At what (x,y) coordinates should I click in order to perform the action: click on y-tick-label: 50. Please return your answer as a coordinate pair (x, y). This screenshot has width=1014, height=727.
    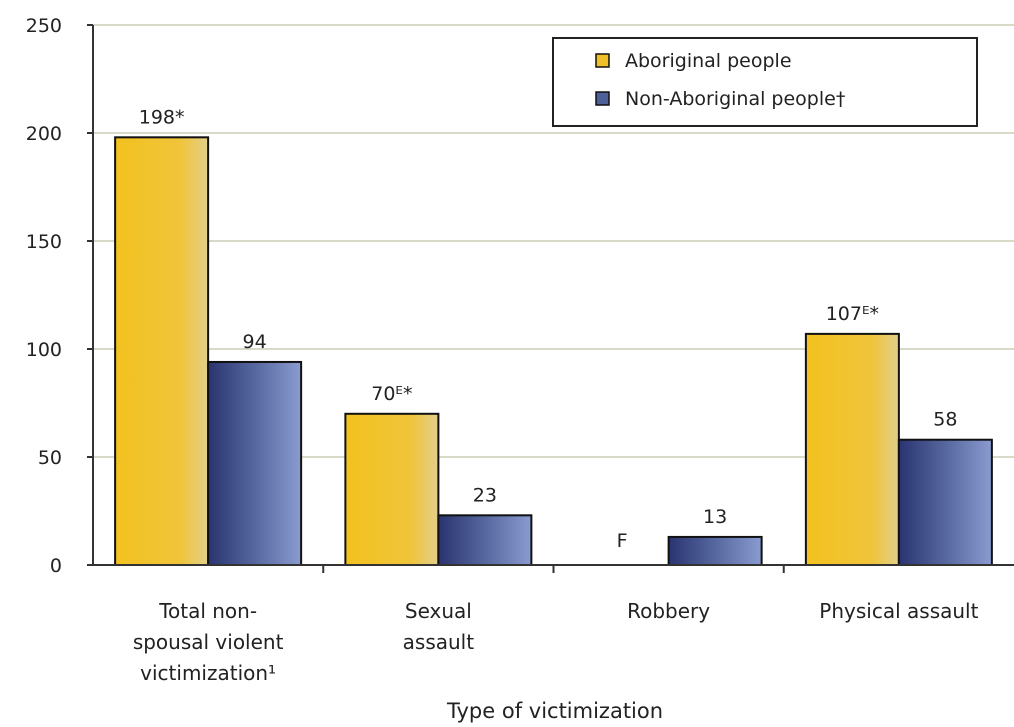
    Looking at the image, I should click on (50, 458).